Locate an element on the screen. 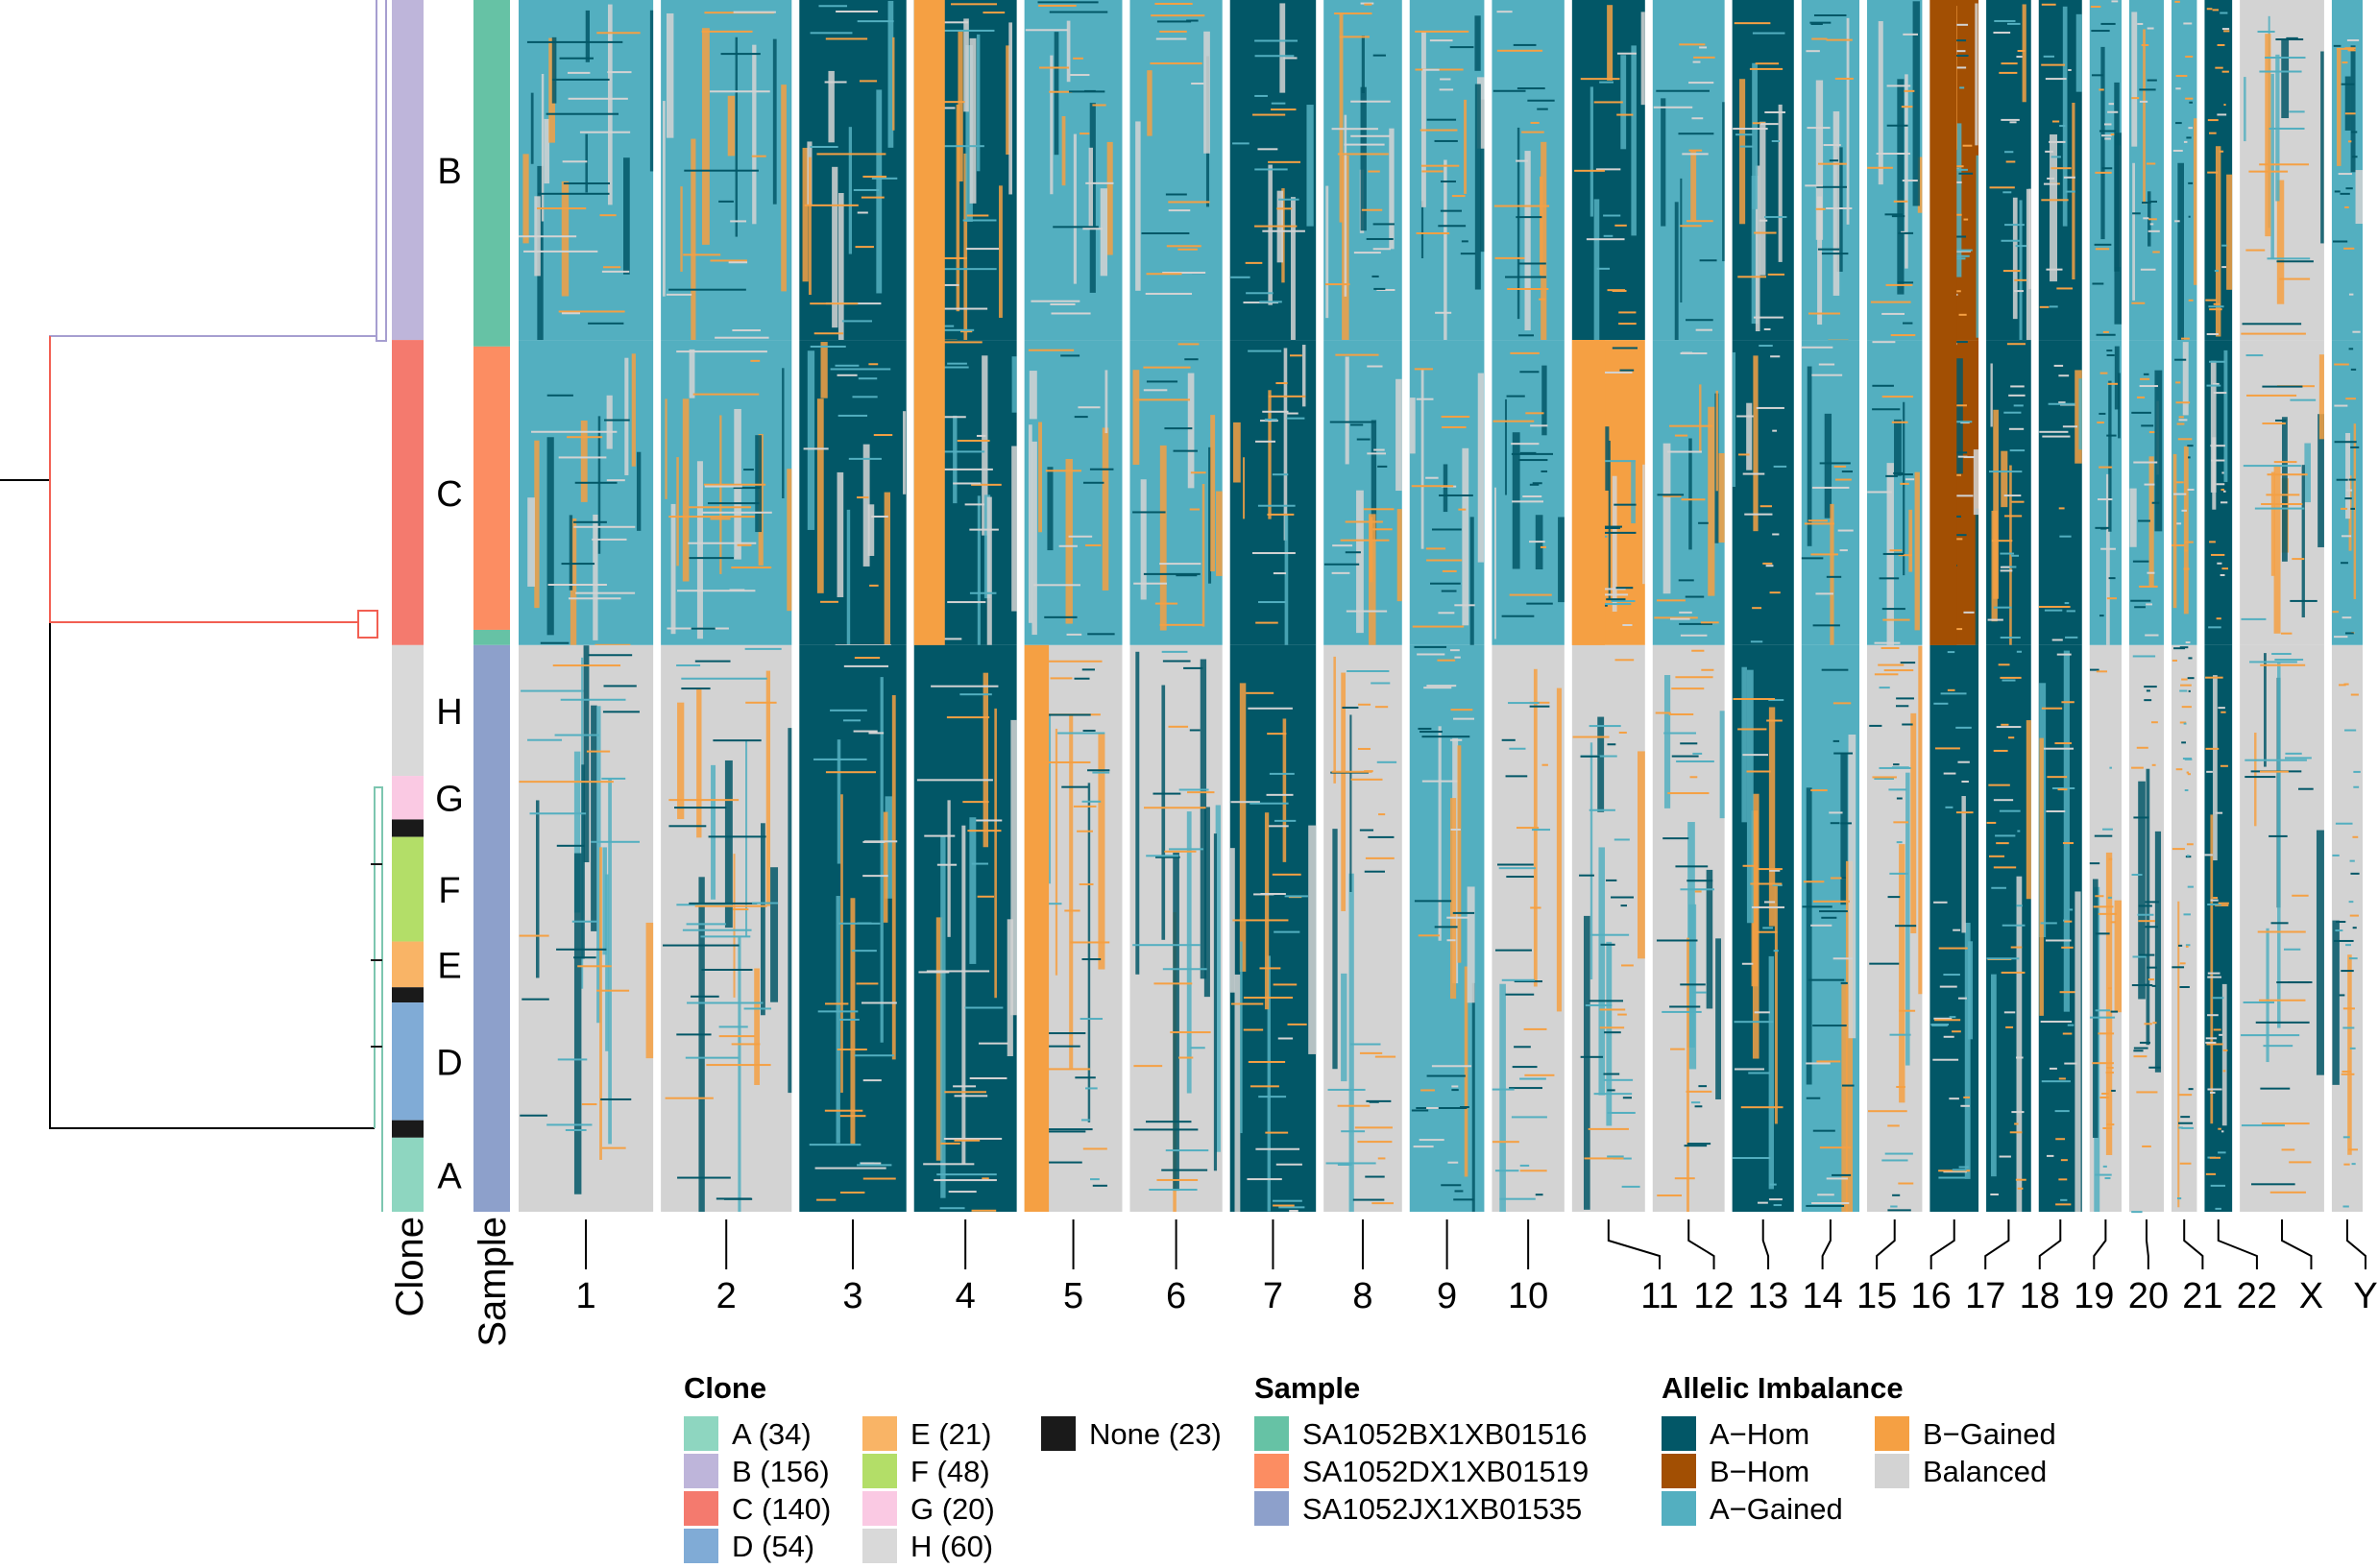 This screenshot has height=1568, width=2378. cell-block-c-chr3 is located at coordinates (853, 492).